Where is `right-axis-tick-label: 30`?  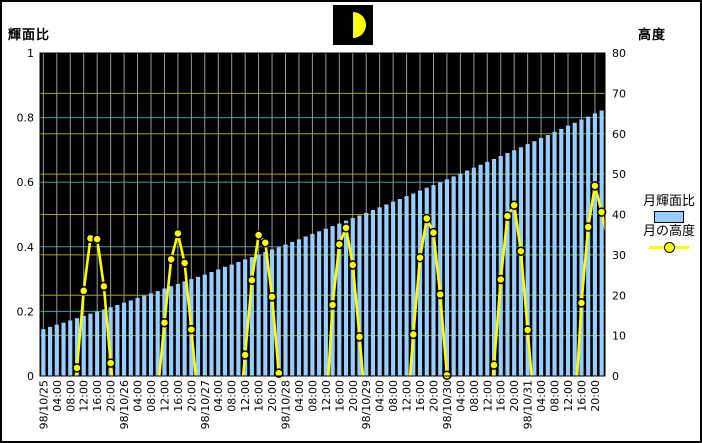 right-axis-tick-label: 30 is located at coordinates (619, 255).